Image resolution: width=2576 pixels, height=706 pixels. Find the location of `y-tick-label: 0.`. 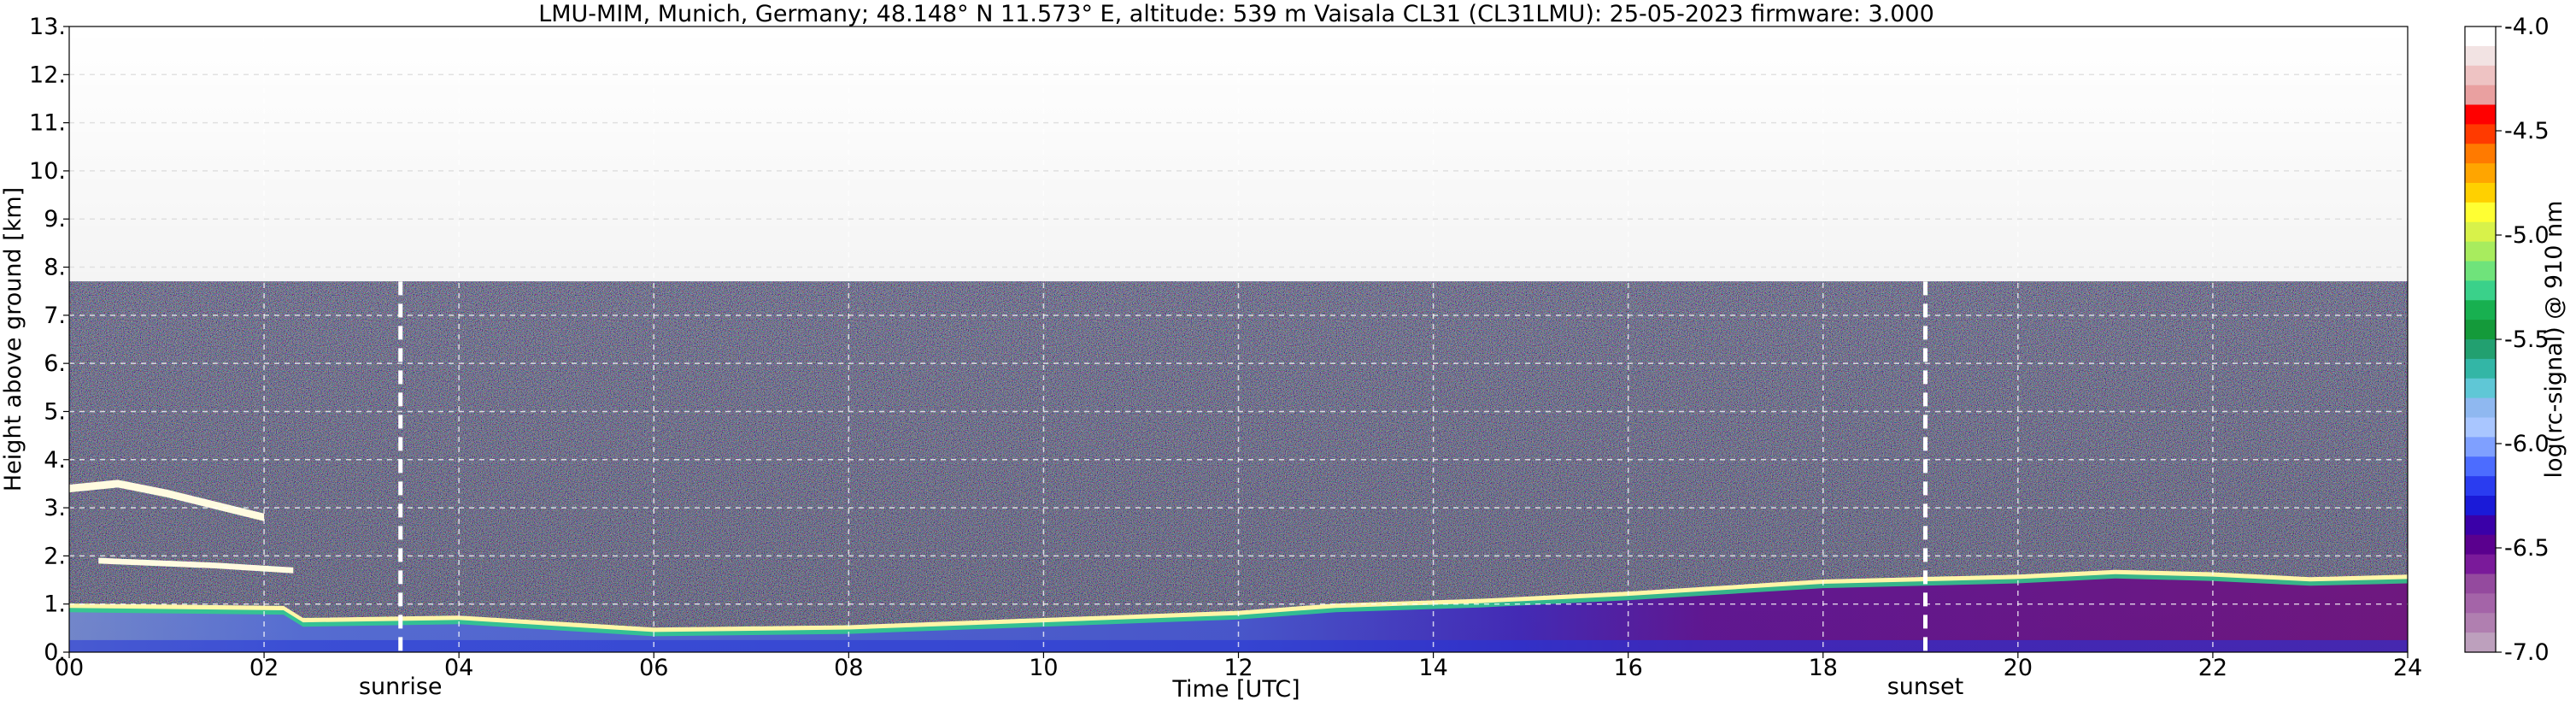

y-tick-label: 0. is located at coordinates (55, 652).